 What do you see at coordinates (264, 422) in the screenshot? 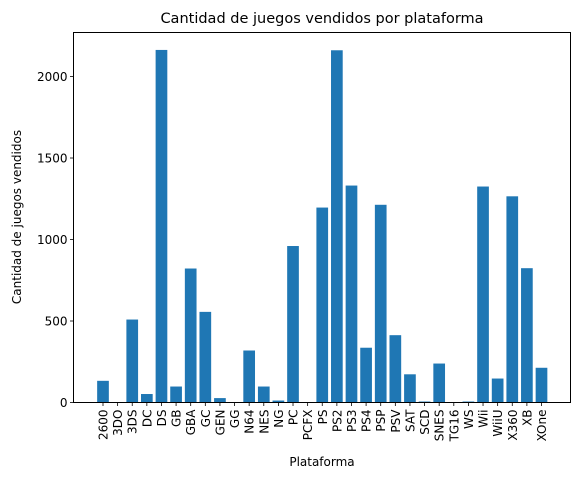
I see `x-tick-label-NES: NES` at bounding box center [264, 422].